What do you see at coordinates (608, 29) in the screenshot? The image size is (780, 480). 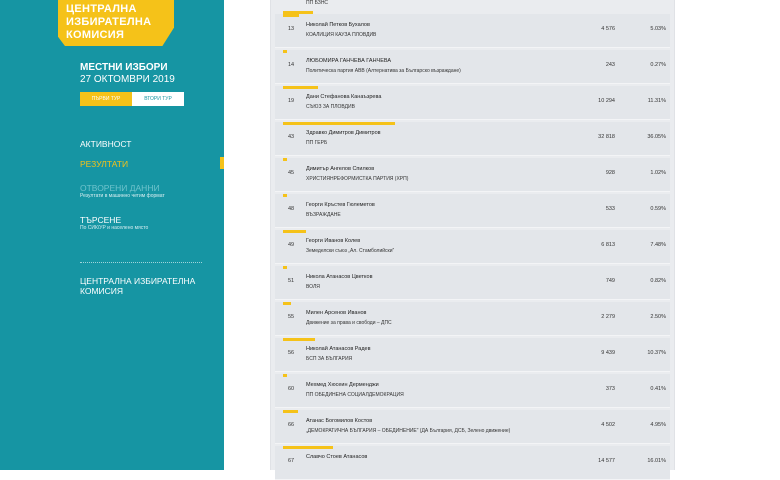 I see `vote-count: 4 576` at bounding box center [608, 29].